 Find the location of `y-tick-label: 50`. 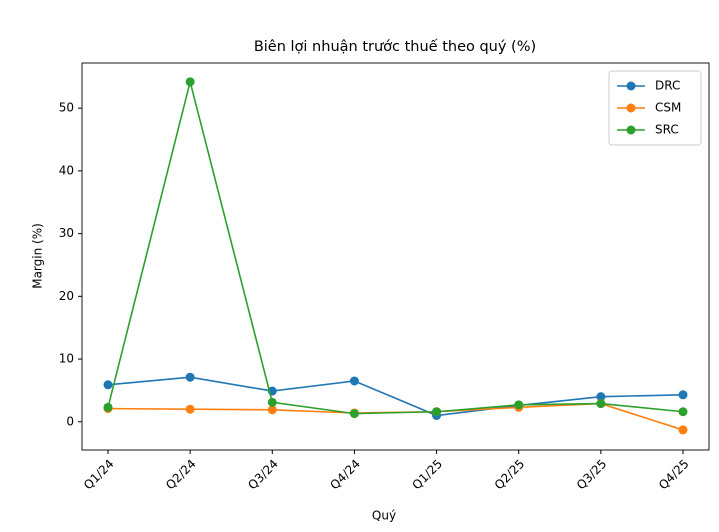

y-tick-label: 50 is located at coordinates (66, 108).